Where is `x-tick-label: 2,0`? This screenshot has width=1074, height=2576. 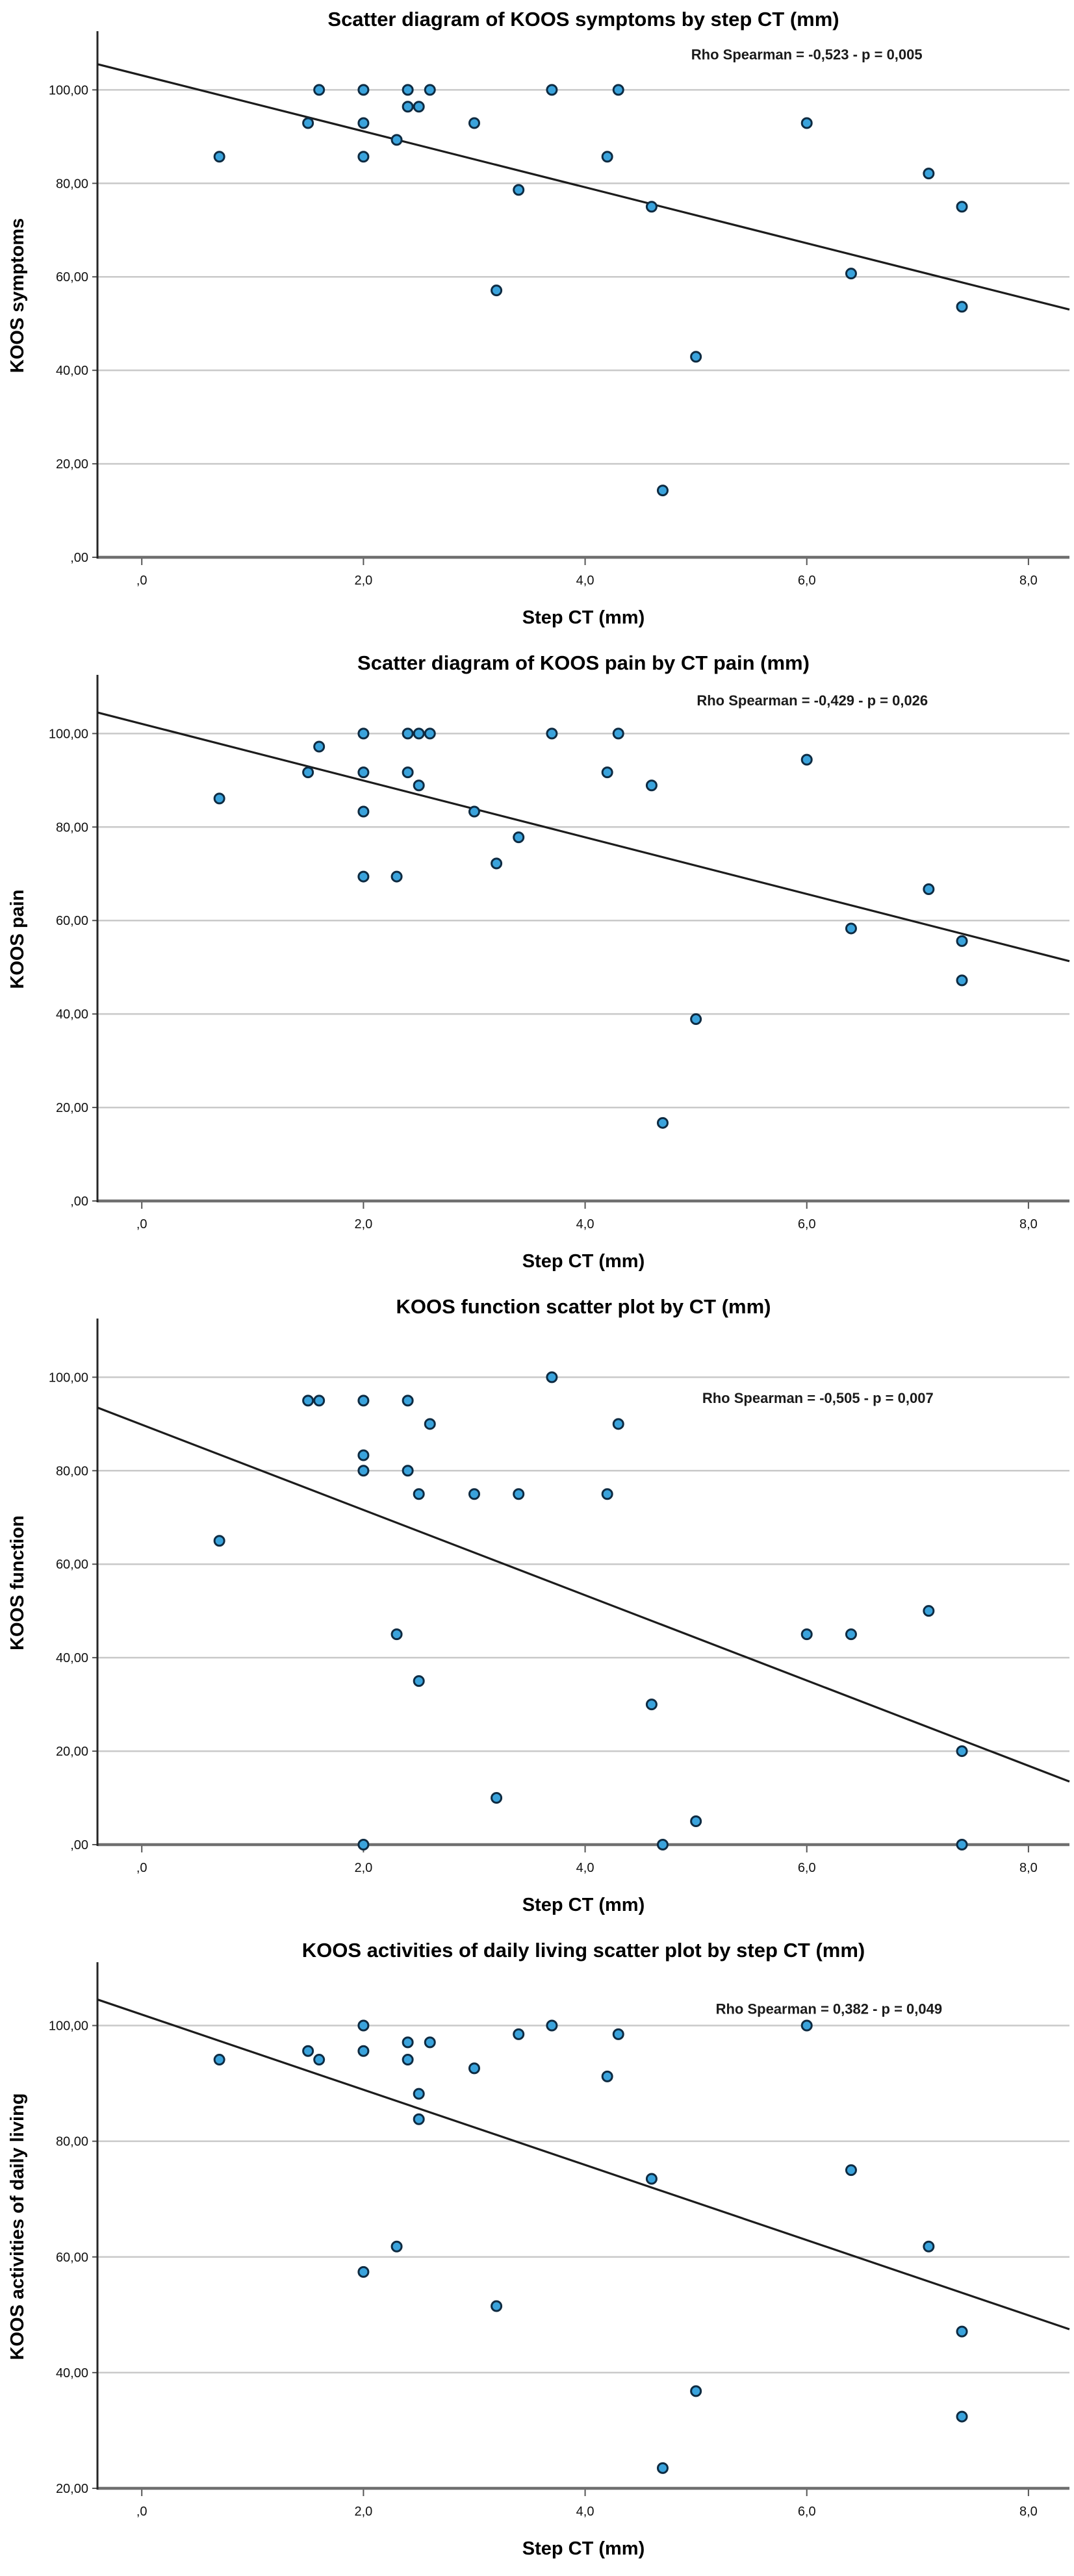
x-tick-label: 2,0 is located at coordinates (363, 581).